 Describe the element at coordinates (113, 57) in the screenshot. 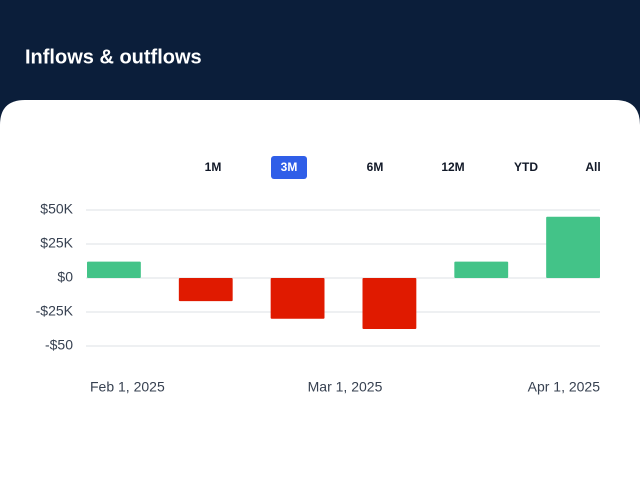

I see `header-title: Inflows & outflows` at that location.